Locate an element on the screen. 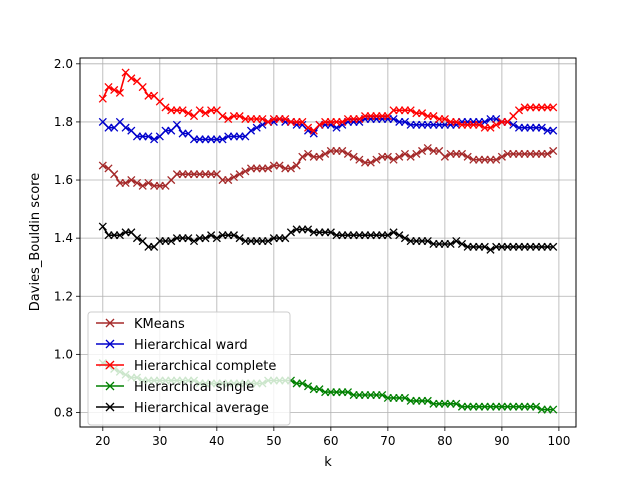 Image resolution: width=640 pixels, height=480 pixels. legend-label: Hierarchical single is located at coordinates (194, 387).